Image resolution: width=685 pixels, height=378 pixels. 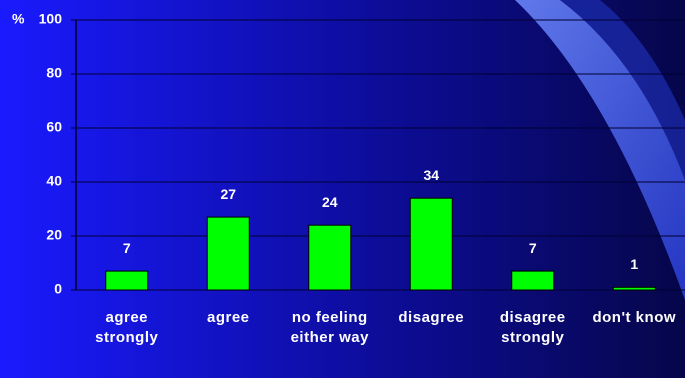 I want to click on value-label: 34, so click(x=431, y=175).